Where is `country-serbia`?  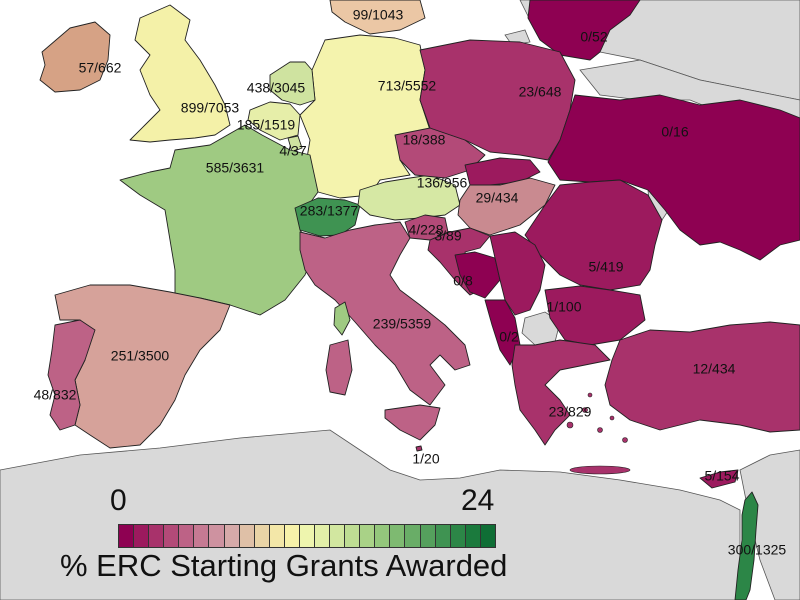 country-serbia is located at coordinates (517, 273).